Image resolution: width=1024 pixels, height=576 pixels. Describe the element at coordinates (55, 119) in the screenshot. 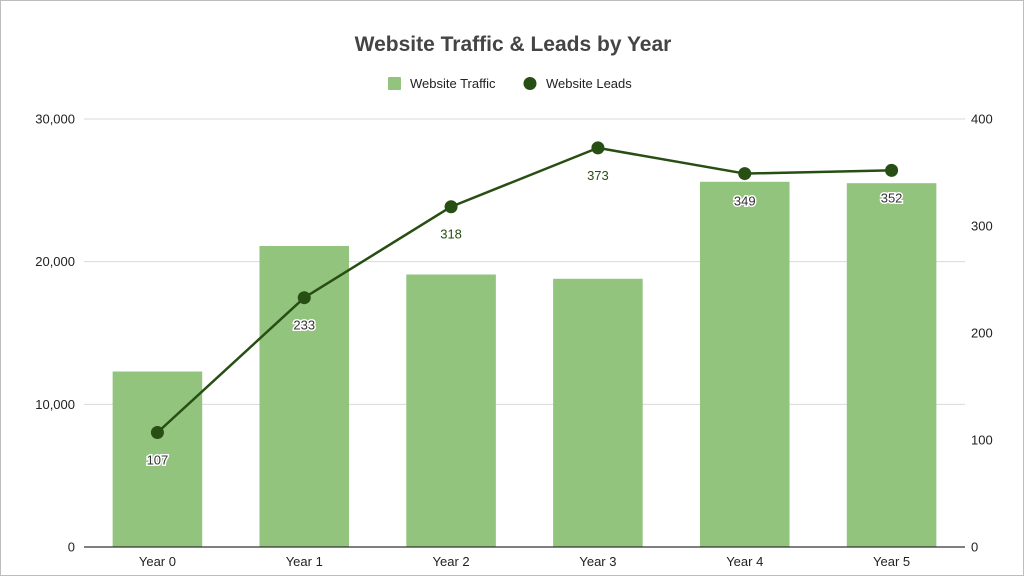

I see `y-left-tick-label: 30,000` at that location.